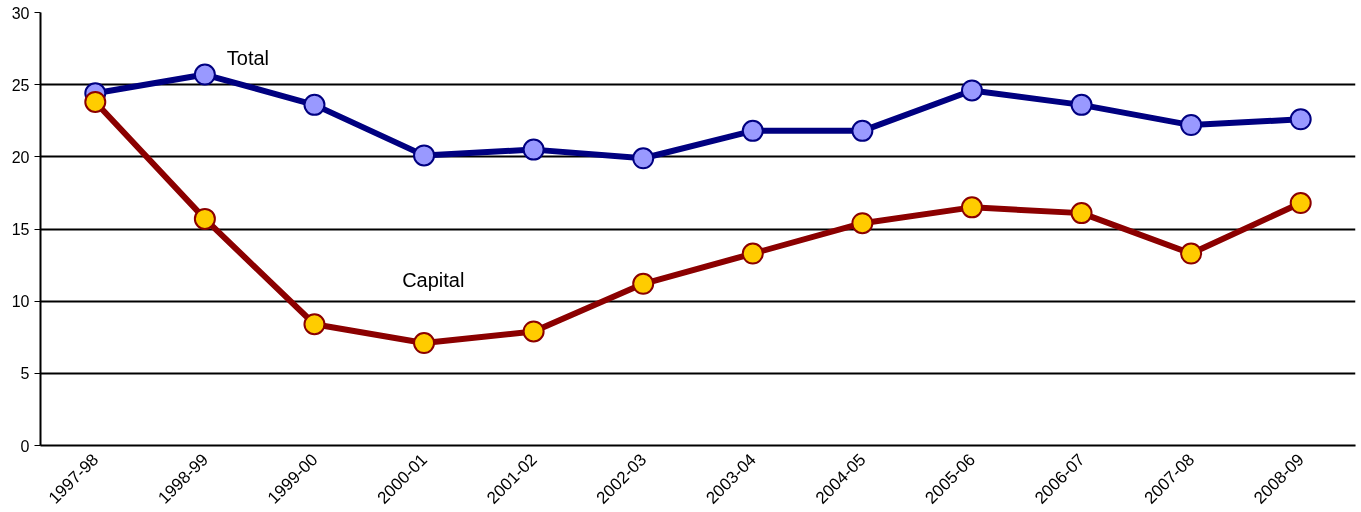 This screenshot has width=1361, height=512. I want to click on y-tick-label: 15, so click(20, 229).